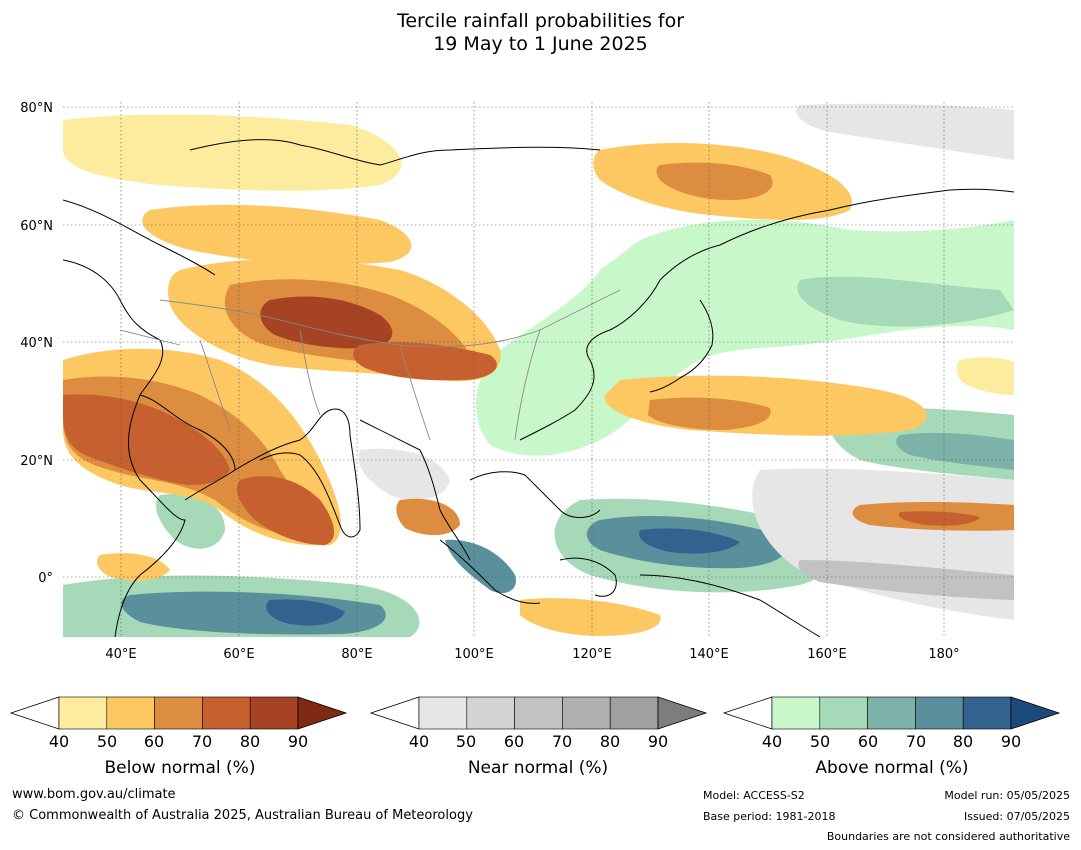 The width and height of the screenshot is (1081, 850). What do you see at coordinates (538, 768) in the screenshot?
I see `near-normal-title: Near normal (%)` at bounding box center [538, 768].